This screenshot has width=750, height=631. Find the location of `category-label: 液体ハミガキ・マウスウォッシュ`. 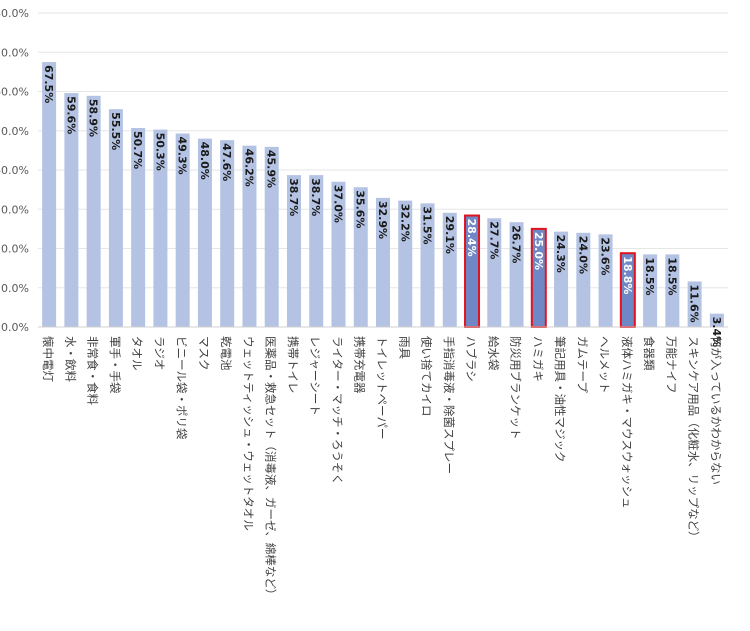

category-label: 液体ハミガキ・マウスウォッシュ is located at coordinates (627, 422).